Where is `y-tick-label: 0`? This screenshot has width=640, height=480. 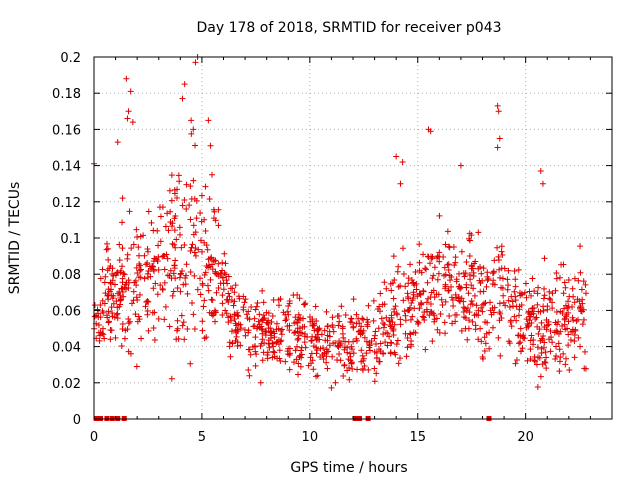
y-tick-label: 0 is located at coordinates (77, 420).